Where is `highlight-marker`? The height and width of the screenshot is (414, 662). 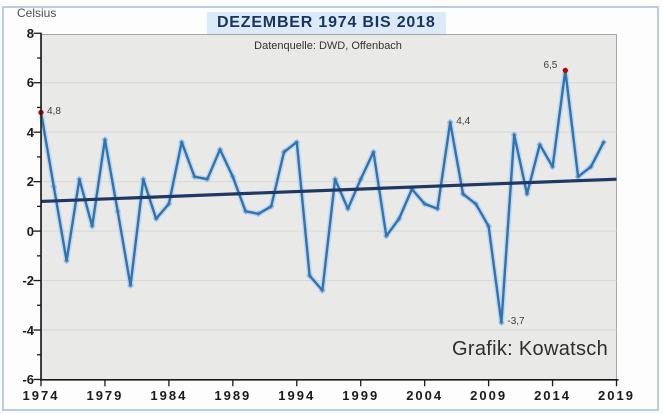
highlight-marker is located at coordinates (565, 70).